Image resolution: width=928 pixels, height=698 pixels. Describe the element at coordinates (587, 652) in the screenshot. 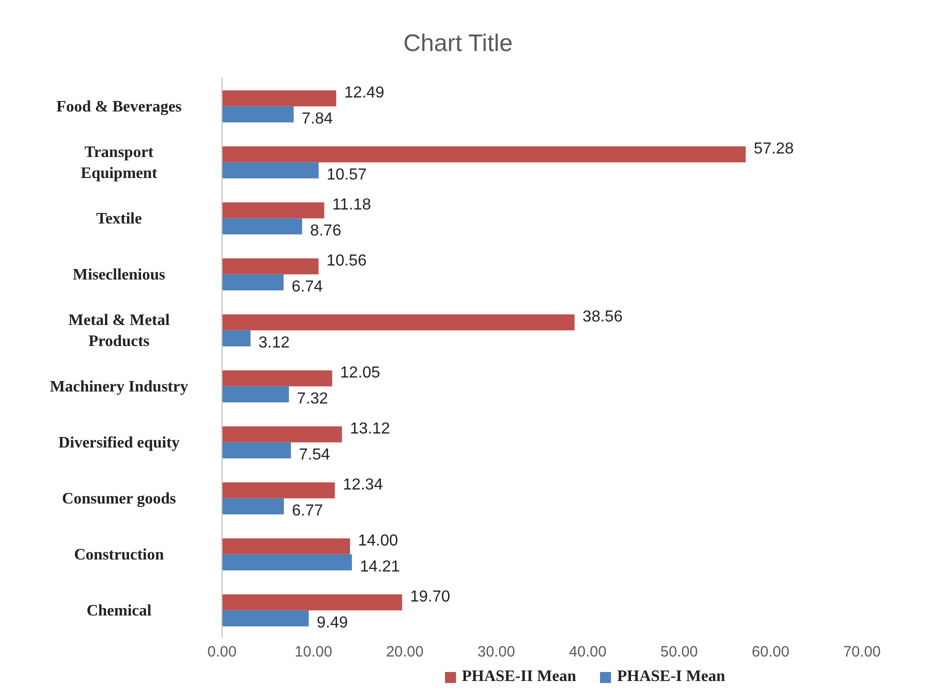

I see `x-tick-label: 40.00` at that location.